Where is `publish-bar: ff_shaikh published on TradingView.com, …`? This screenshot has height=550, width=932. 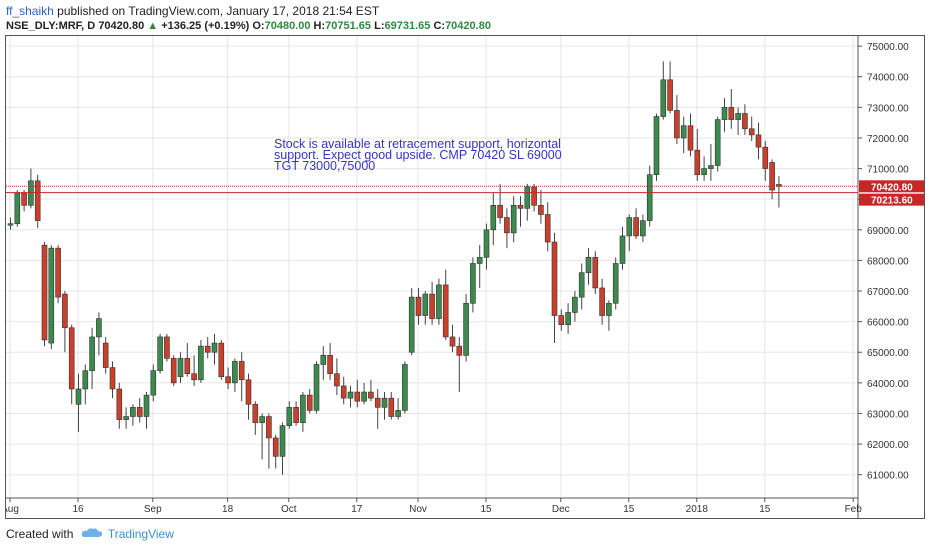 publish-bar: ff_shaikh published on TradingView.com, … is located at coordinates (192, 11).